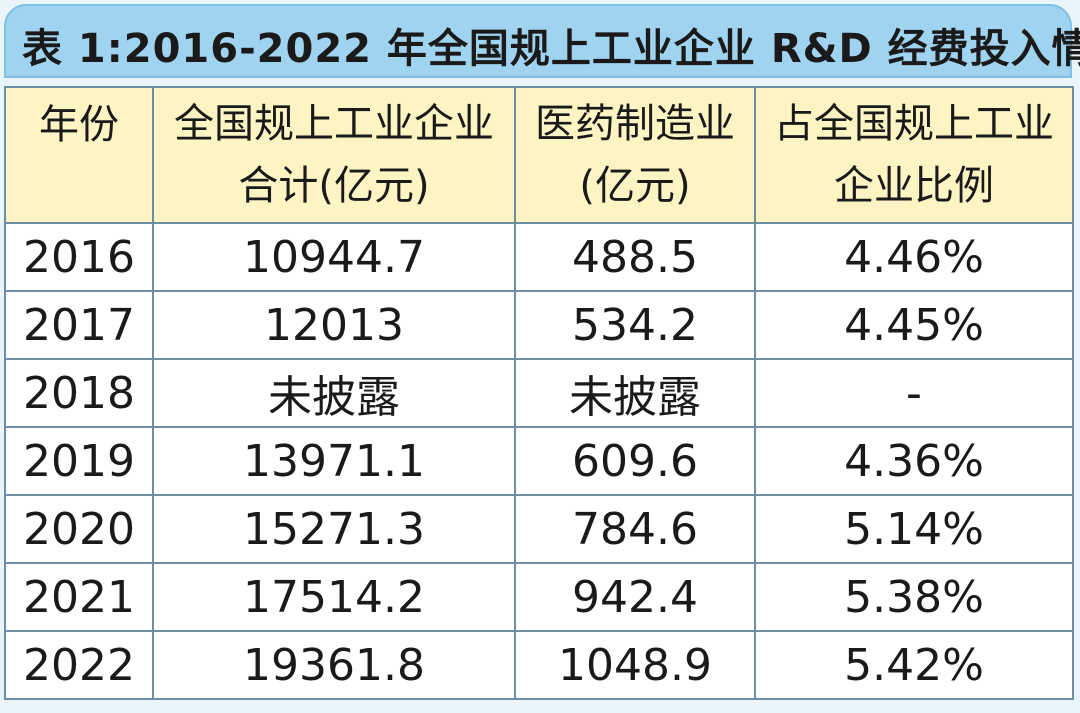 This screenshot has height=713, width=1080. What do you see at coordinates (635, 597) in the screenshot?
I see `cell-pharma: 942.4` at bounding box center [635, 597].